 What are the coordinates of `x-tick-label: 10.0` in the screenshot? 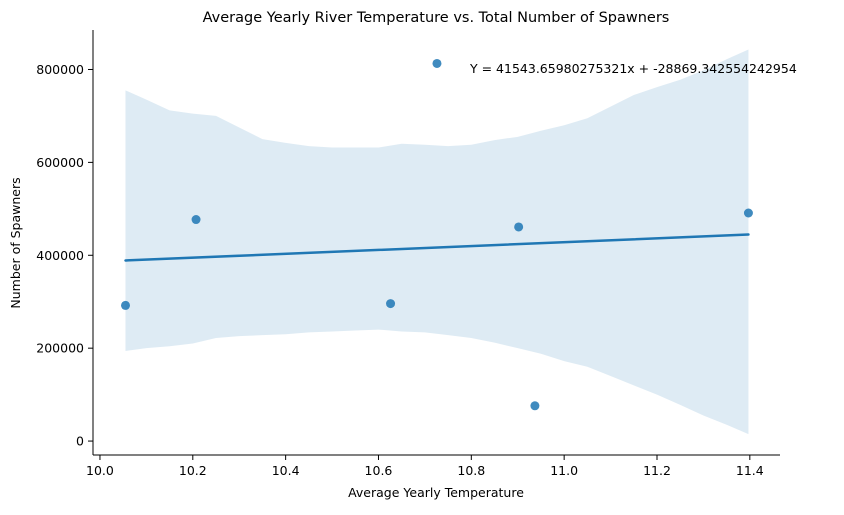 It's located at (100, 470).